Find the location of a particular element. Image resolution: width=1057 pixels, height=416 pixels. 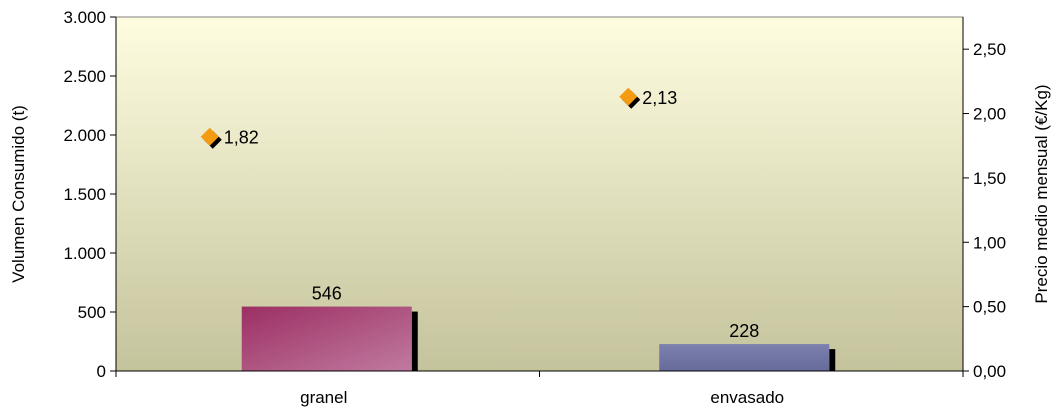

bar-value-label-granel: 546 is located at coordinates (327, 294).